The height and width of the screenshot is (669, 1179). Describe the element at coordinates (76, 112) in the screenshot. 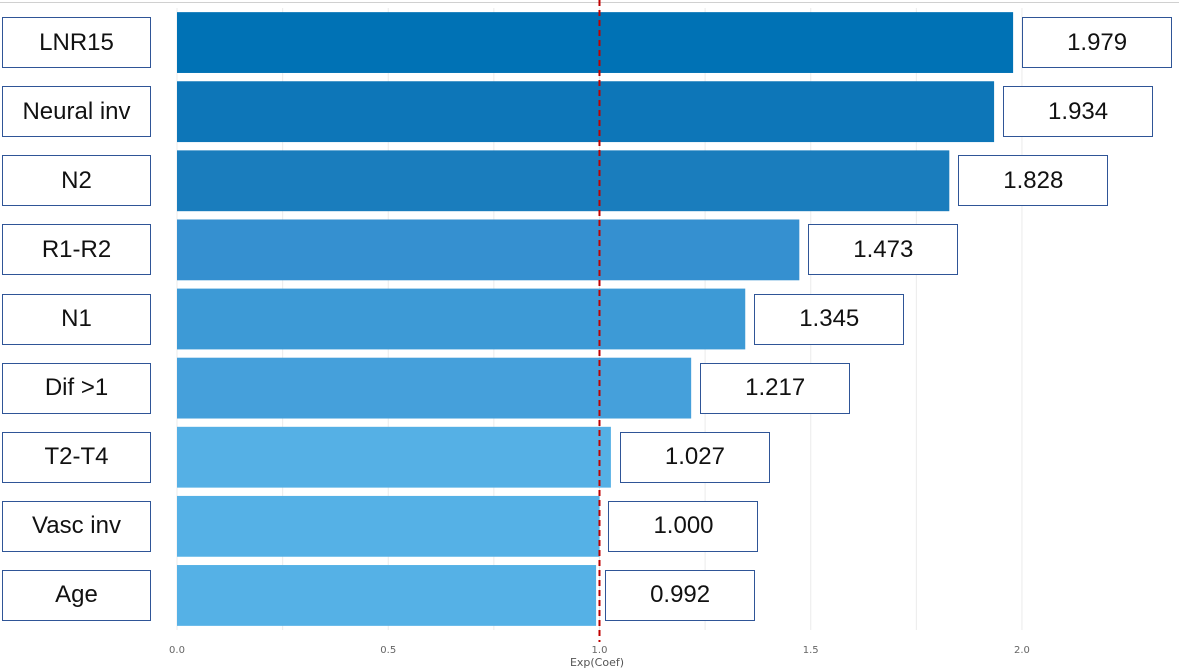

I see `category-label: Neural inv` at that location.